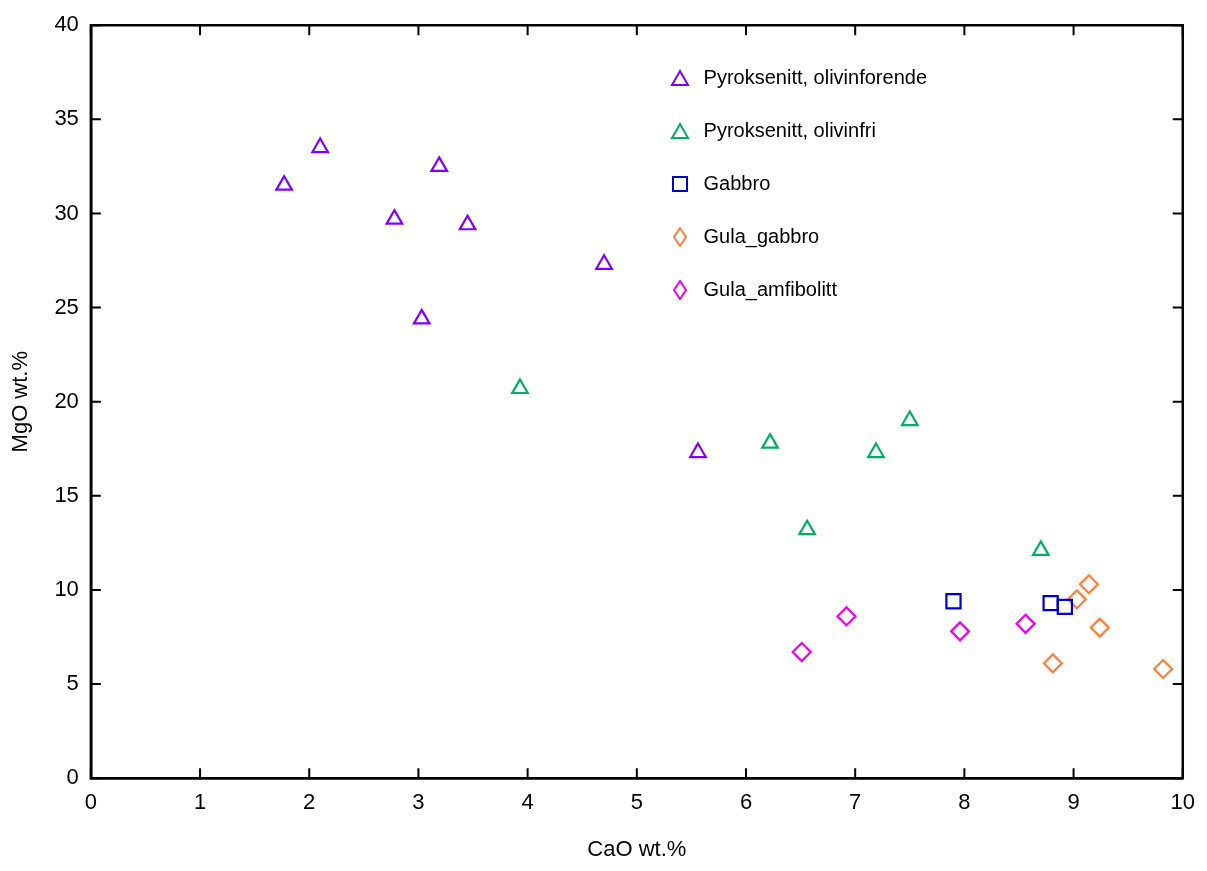 Image resolution: width=1207 pixels, height=871 pixels. I want to click on x-tick-label: 10, so click(1183, 802).